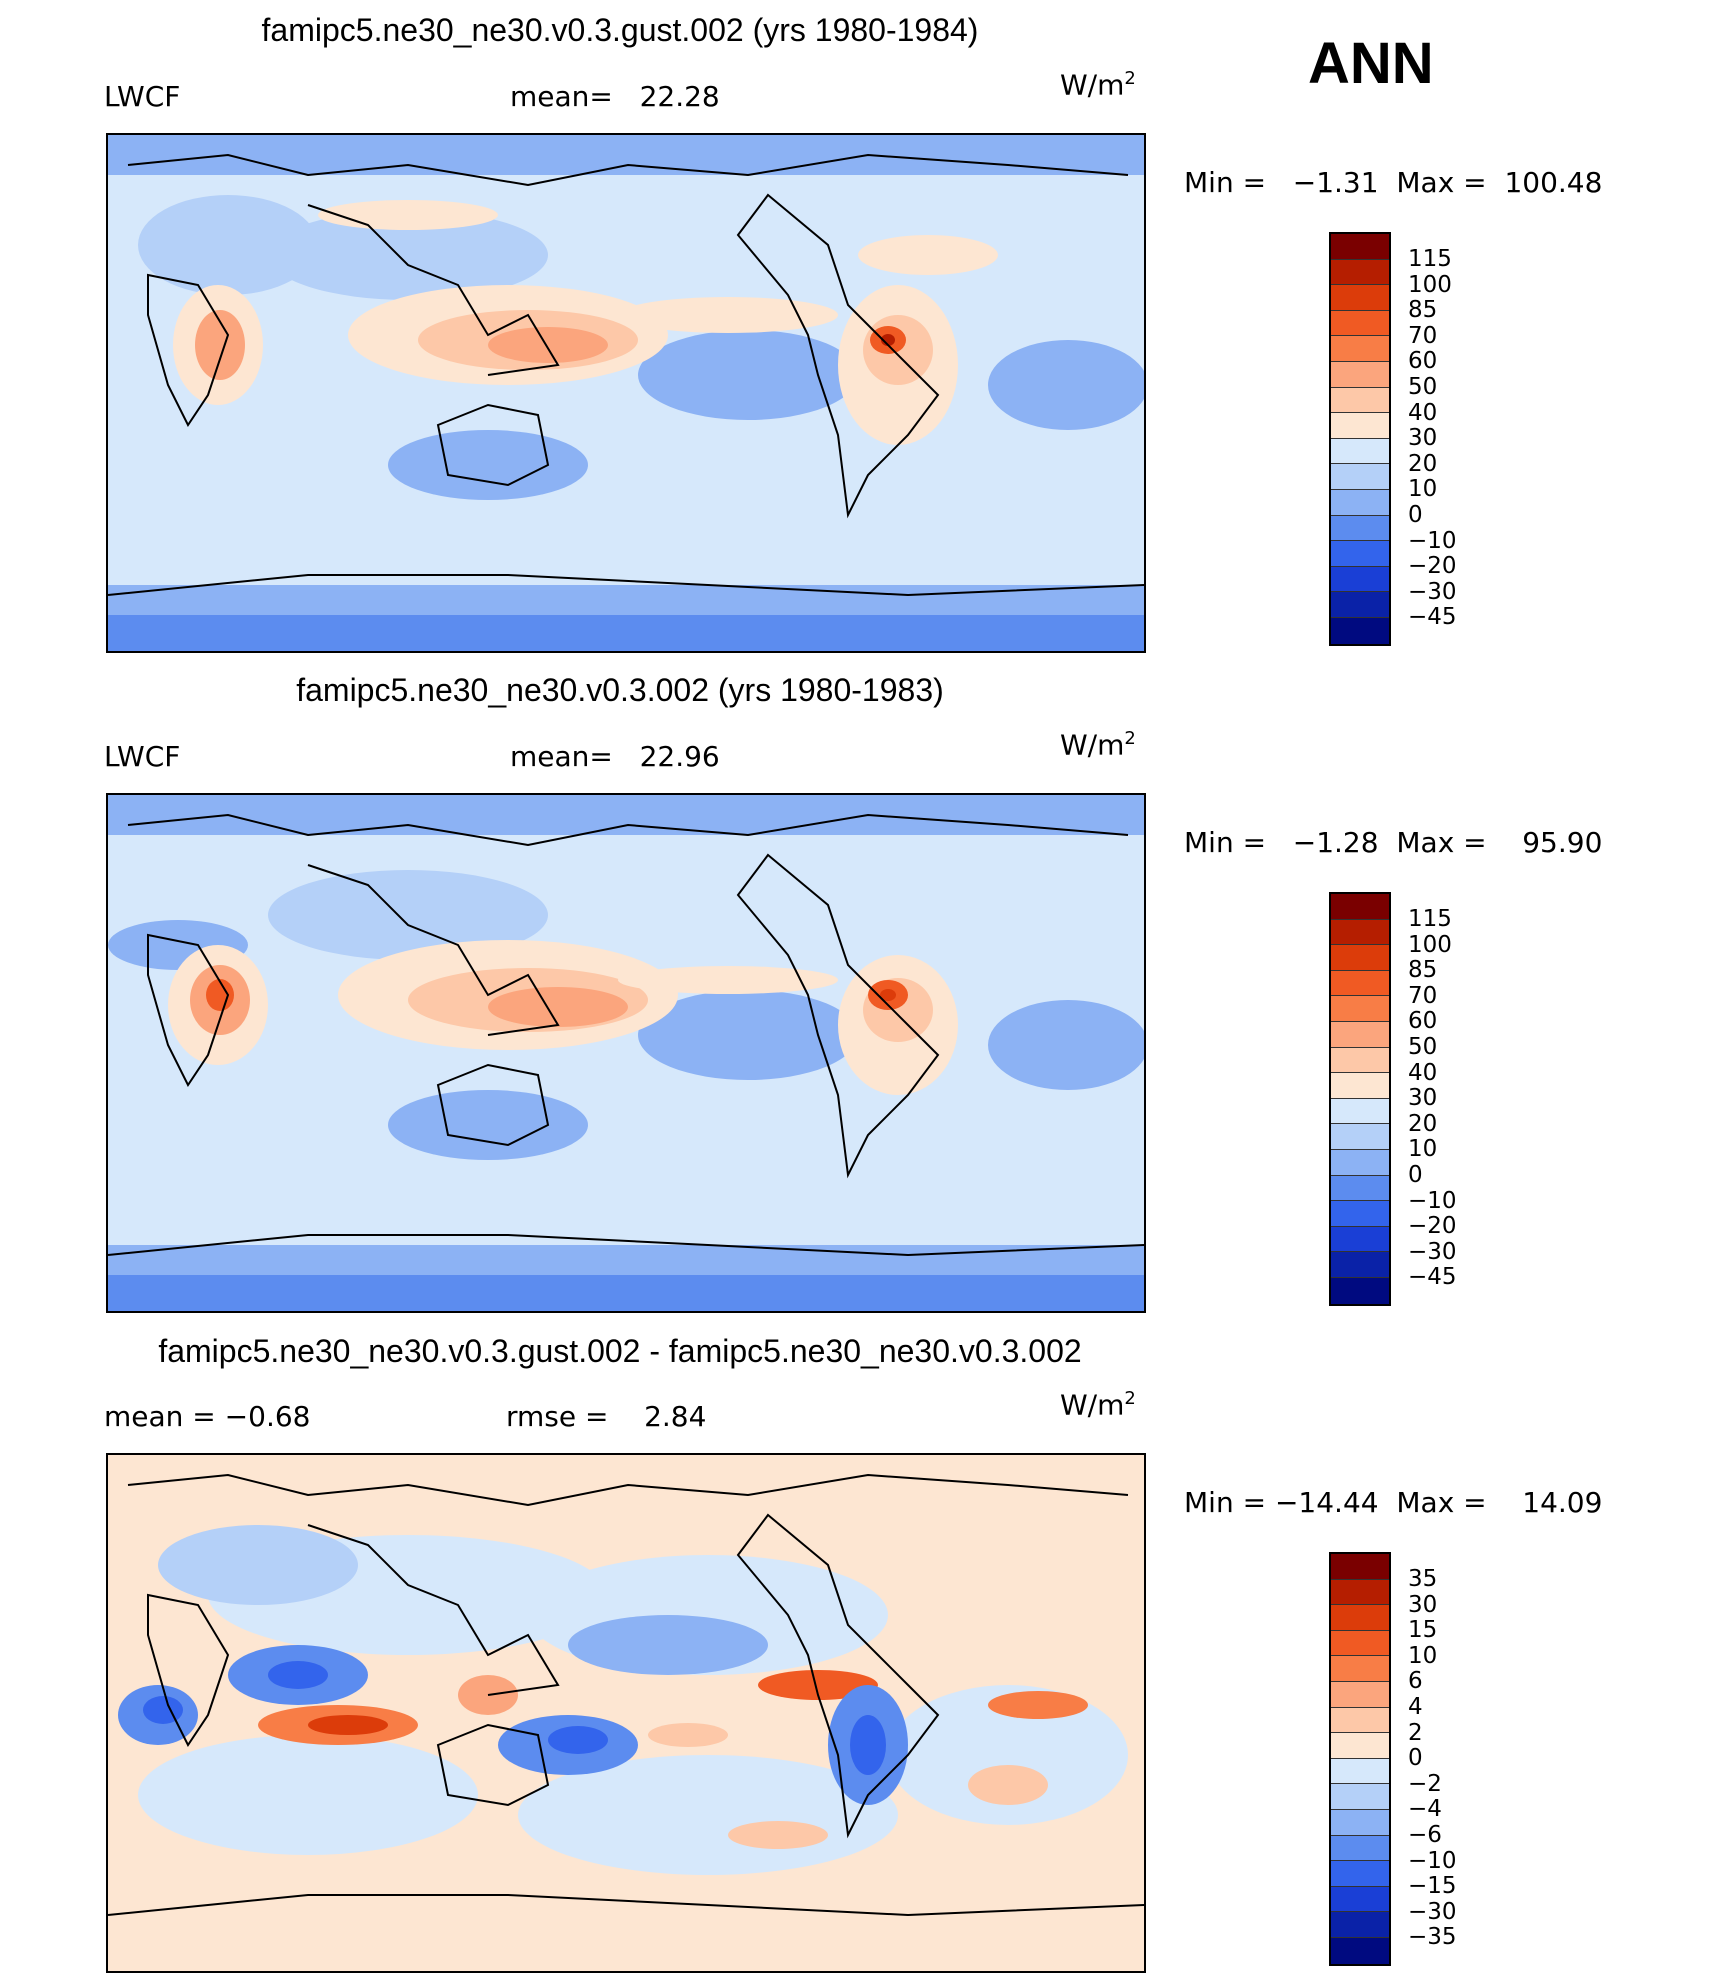  I want to click on panel1-tick: 40, so click(1423, 413).